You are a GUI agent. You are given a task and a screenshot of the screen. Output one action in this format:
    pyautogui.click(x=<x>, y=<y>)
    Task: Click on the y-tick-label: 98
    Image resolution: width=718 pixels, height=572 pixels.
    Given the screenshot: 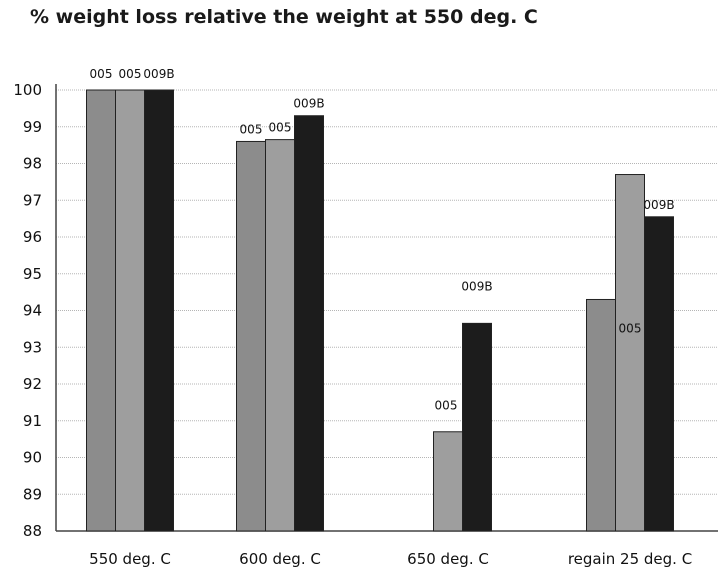 What is the action you would take?
    pyautogui.click(x=32, y=164)
    